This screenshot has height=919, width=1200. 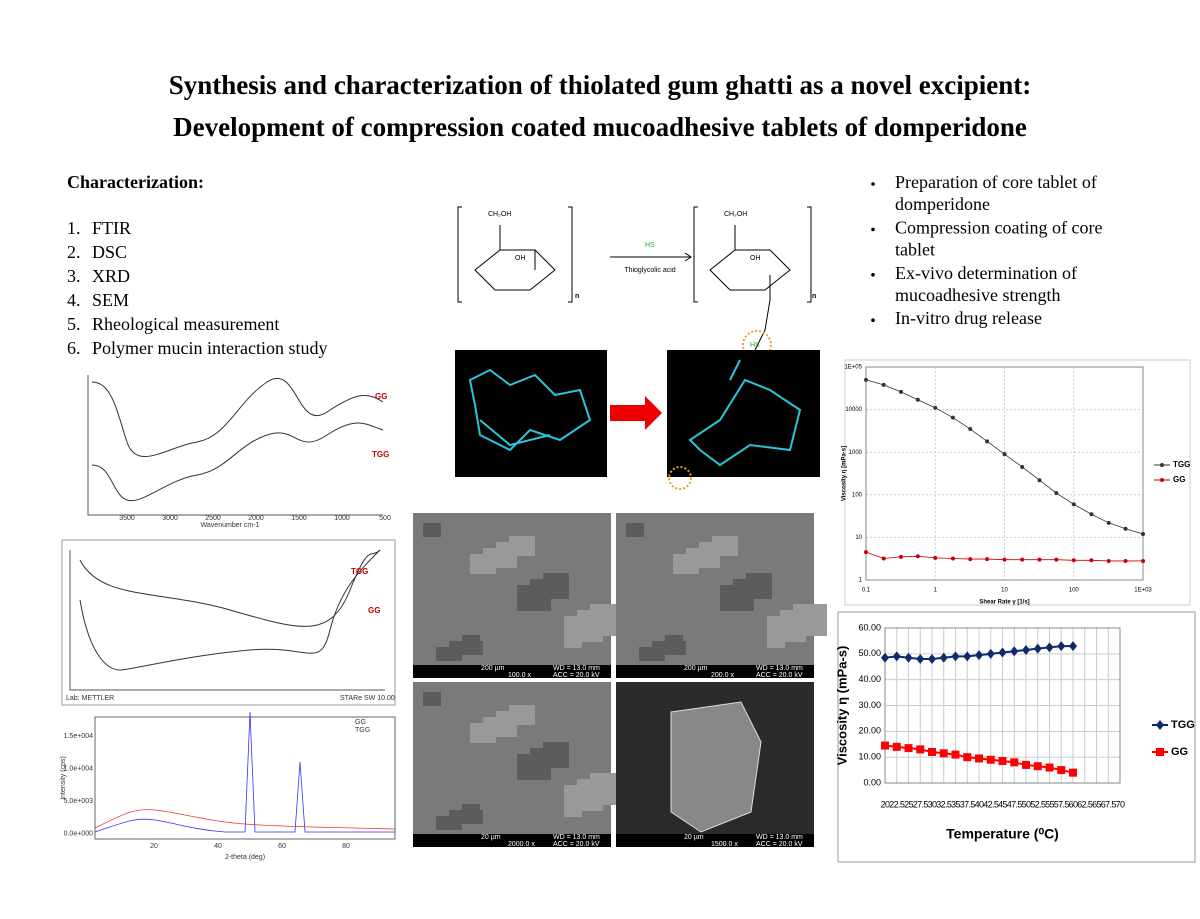 I want to click on axis-title: Wavenumber cm-1, so click(x=230, y=525).